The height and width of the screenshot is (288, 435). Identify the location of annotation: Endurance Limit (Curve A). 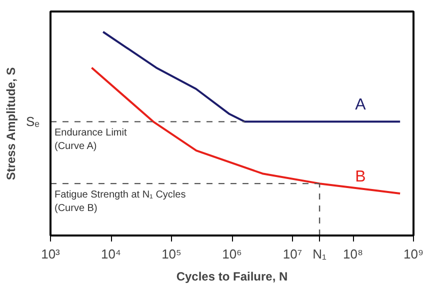
(90, 140).